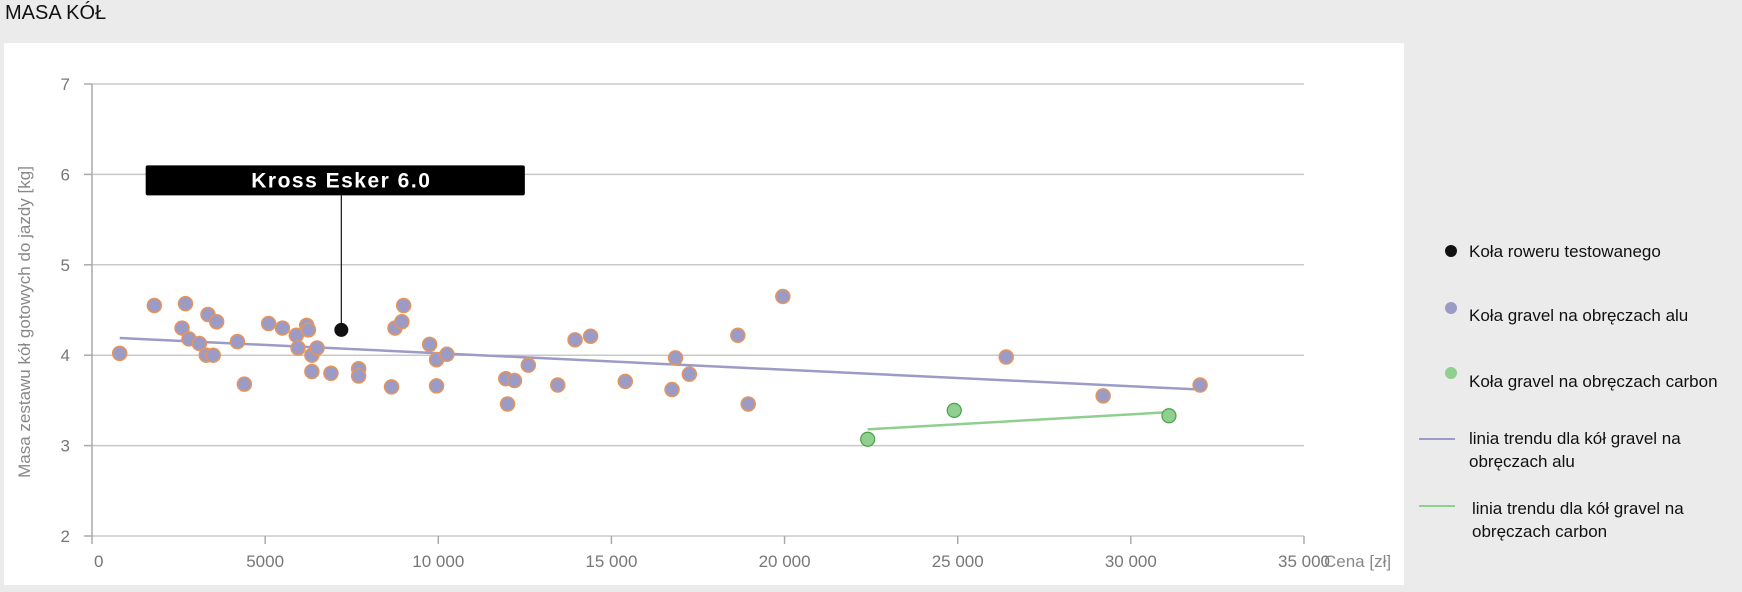 This screenshot has height=592, width=1742. Describe the element at coordinates (98, 561) in the screenshot. I see `x-tick-label: 0` at that location.